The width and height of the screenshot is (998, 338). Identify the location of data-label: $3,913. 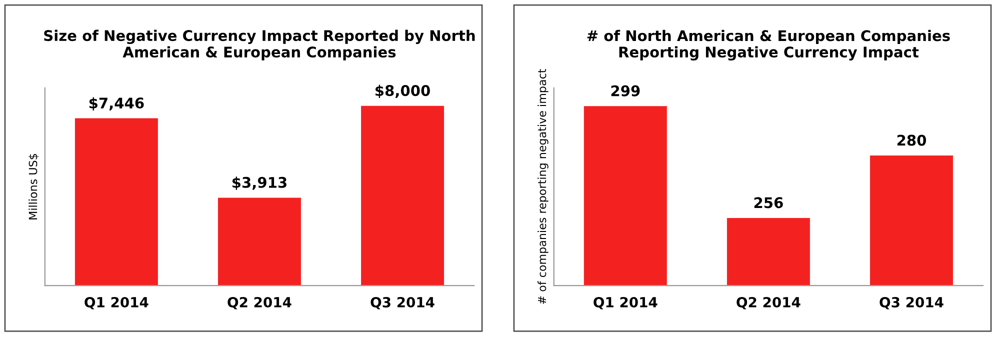
(259, 183).